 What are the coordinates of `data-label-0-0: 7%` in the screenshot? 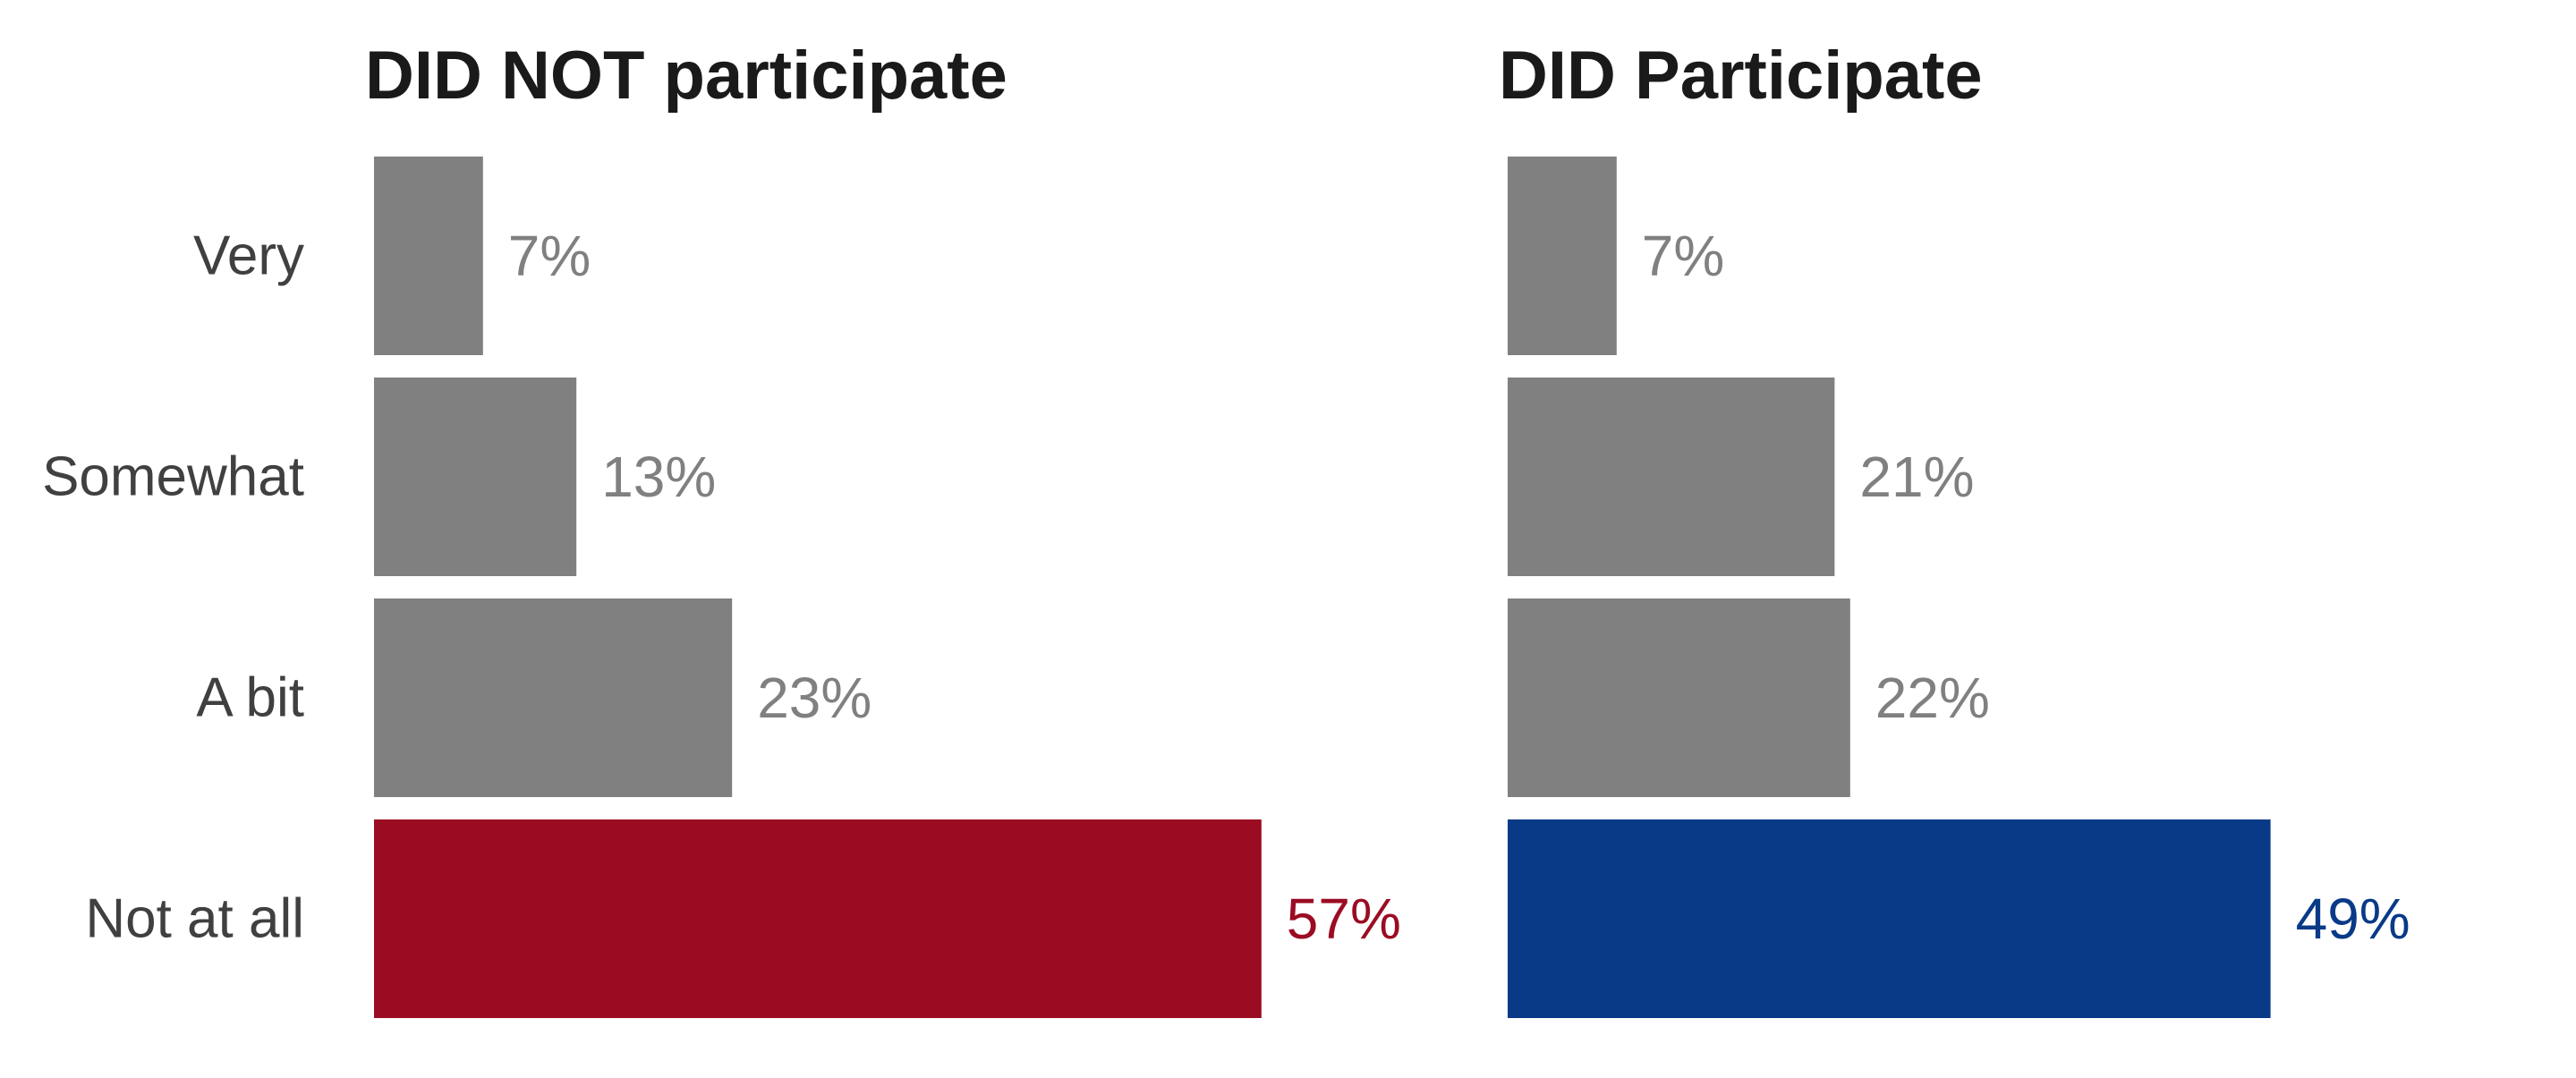 It's located at (549, 256).